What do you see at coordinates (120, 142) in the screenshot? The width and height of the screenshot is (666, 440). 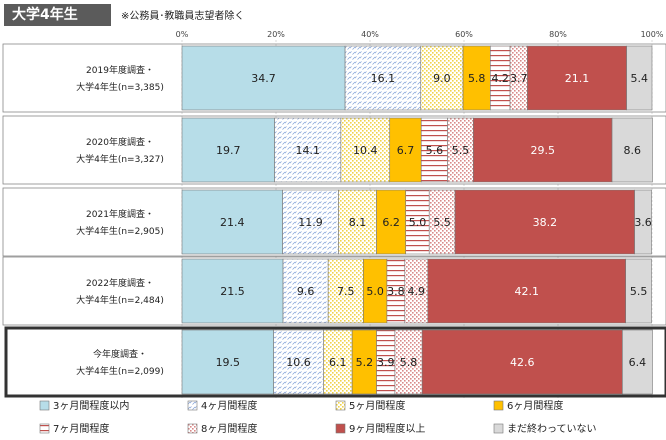 I see `category-label: 2020年度調査・` at bounding box center [120, 142].